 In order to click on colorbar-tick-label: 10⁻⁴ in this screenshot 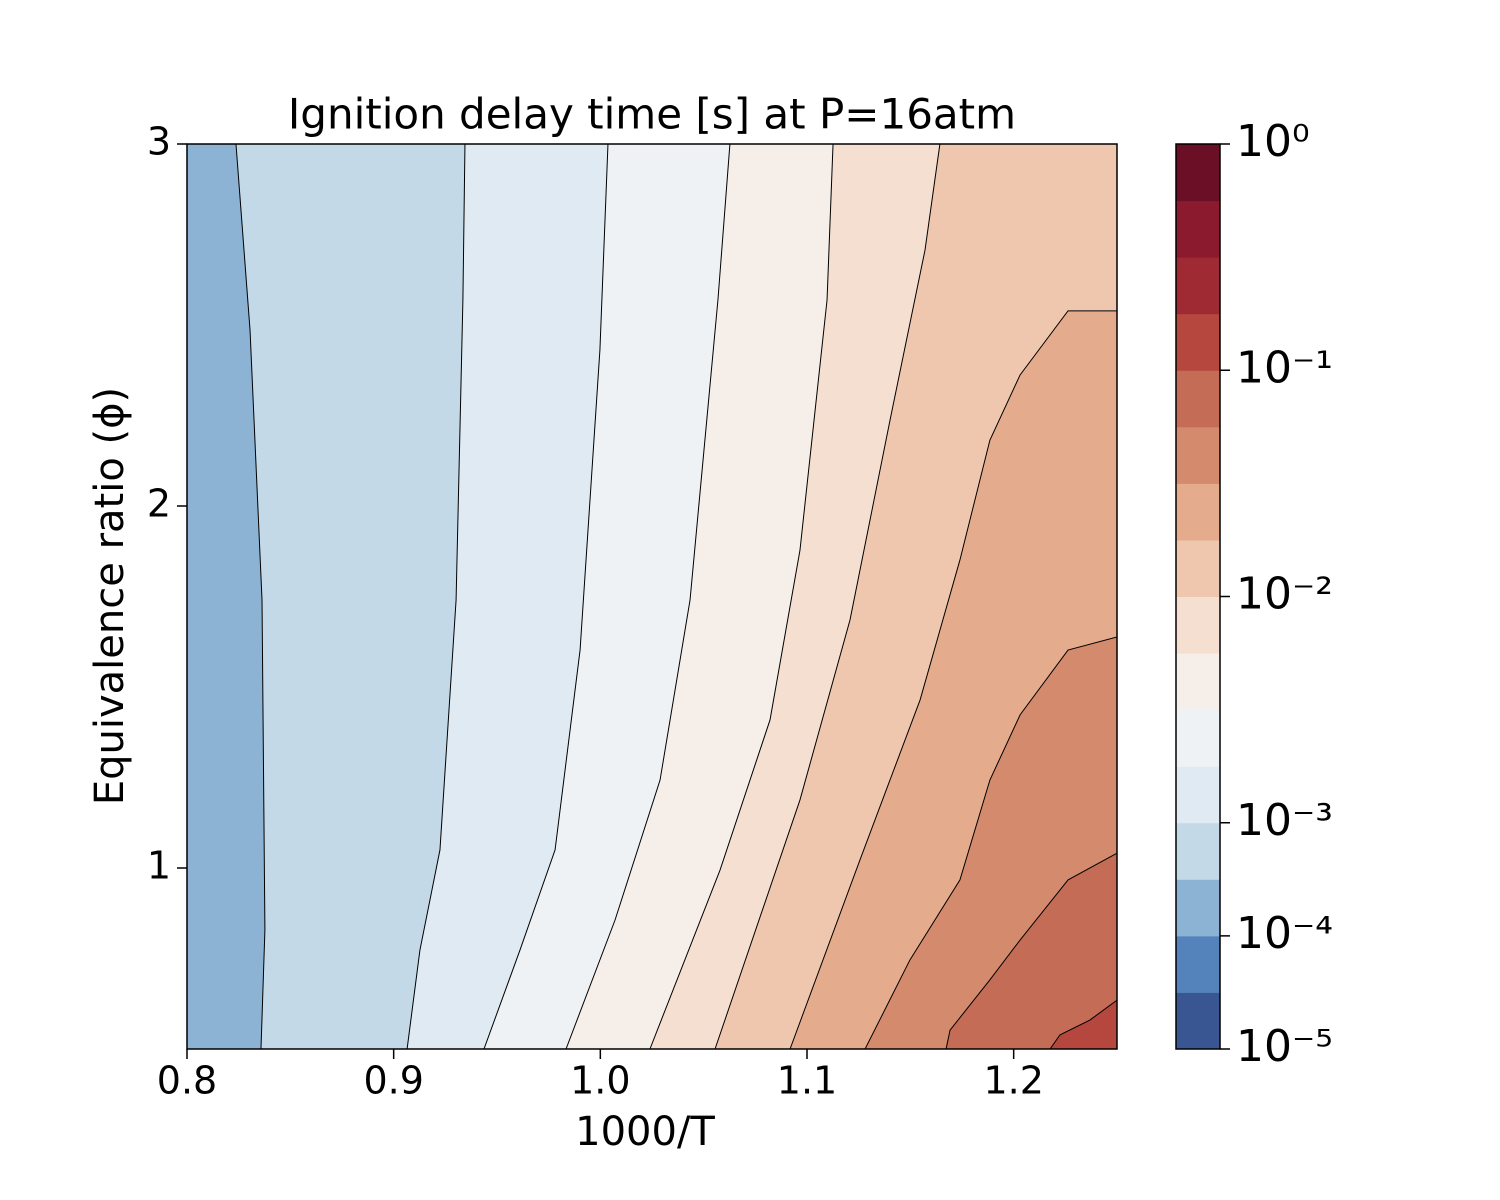, I will do `click(1284, 933)`.